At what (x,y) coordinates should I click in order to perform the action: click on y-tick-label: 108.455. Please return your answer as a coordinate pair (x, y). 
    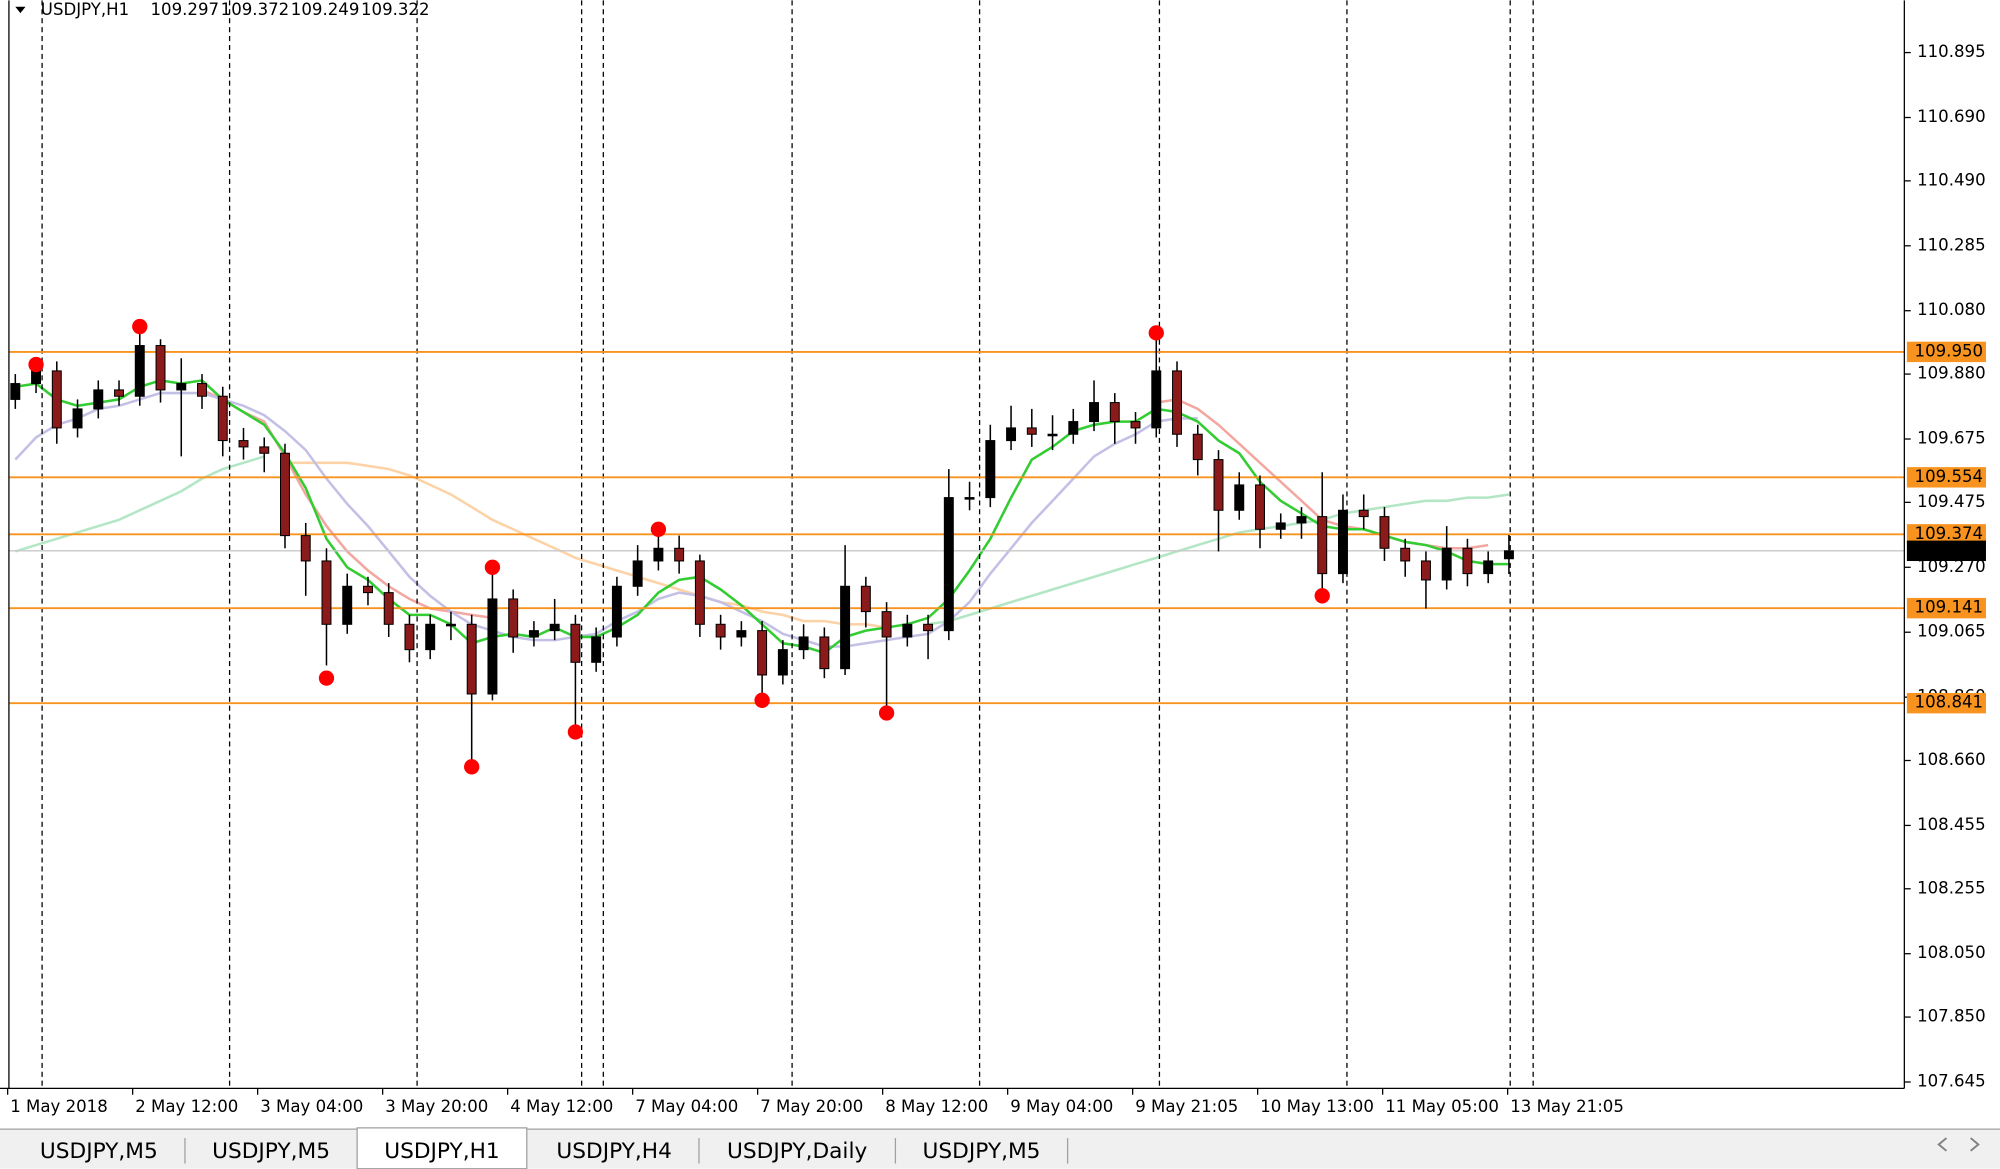
    Looking at the image, I should click on (1951, 824).